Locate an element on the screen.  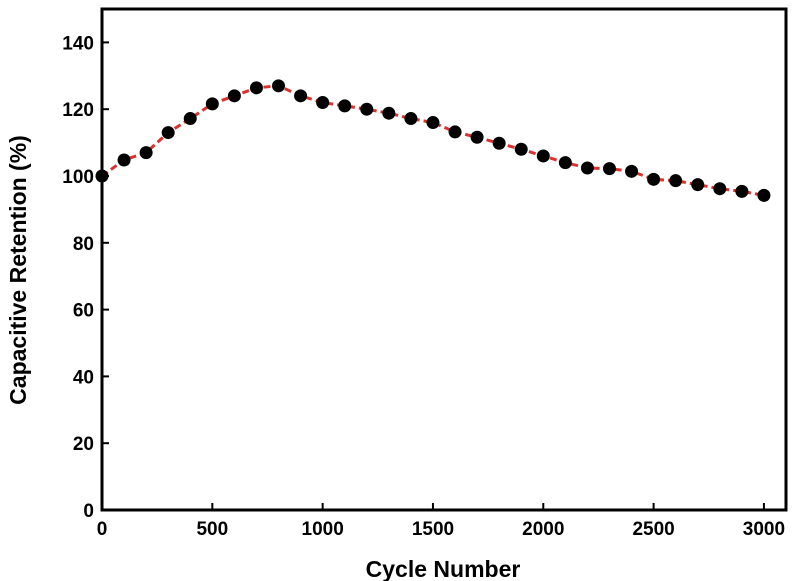
y-tick-label: 120 is located at coordinates (78, 110).